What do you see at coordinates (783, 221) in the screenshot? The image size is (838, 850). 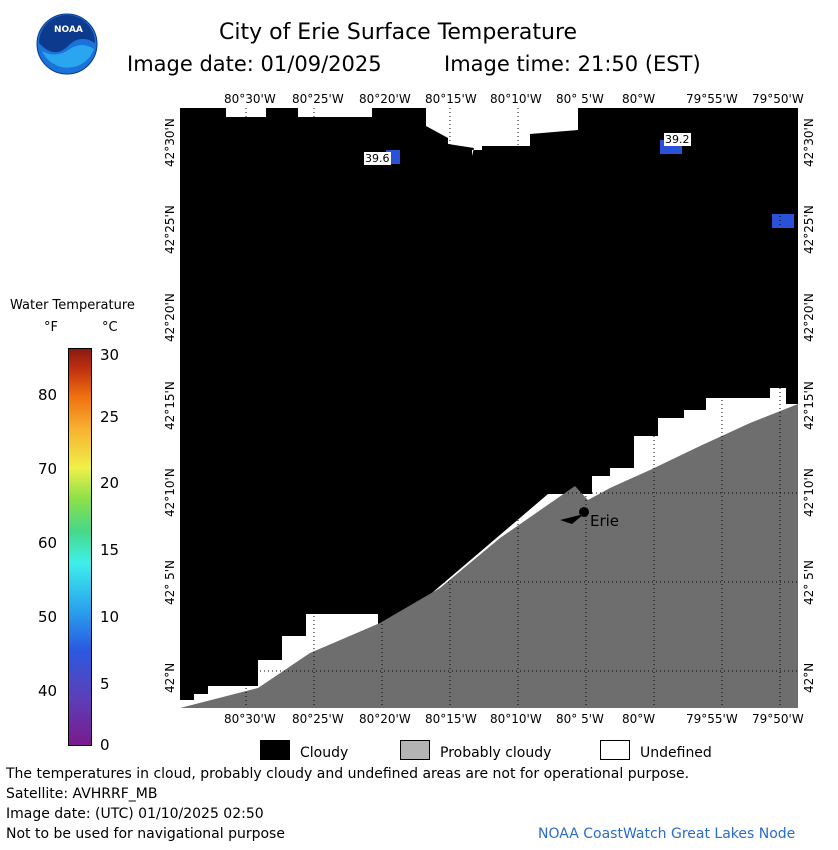 I see `water-pixel` at bounding box center [783, 221].